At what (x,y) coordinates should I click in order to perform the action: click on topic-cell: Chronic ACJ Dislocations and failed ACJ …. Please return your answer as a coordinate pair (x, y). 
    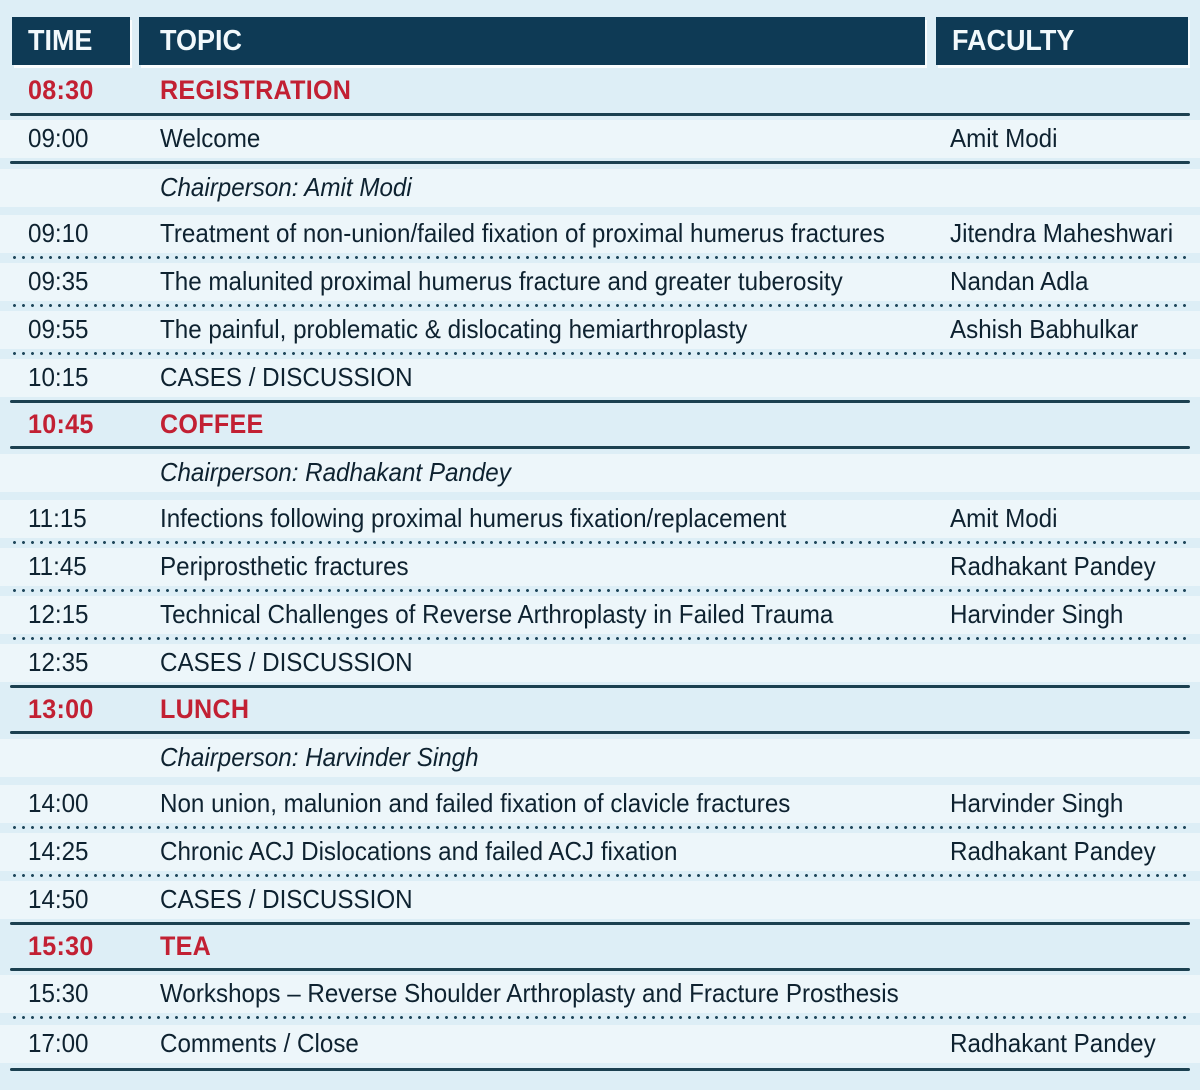
    Looking at the image, I should click on (555, 851).